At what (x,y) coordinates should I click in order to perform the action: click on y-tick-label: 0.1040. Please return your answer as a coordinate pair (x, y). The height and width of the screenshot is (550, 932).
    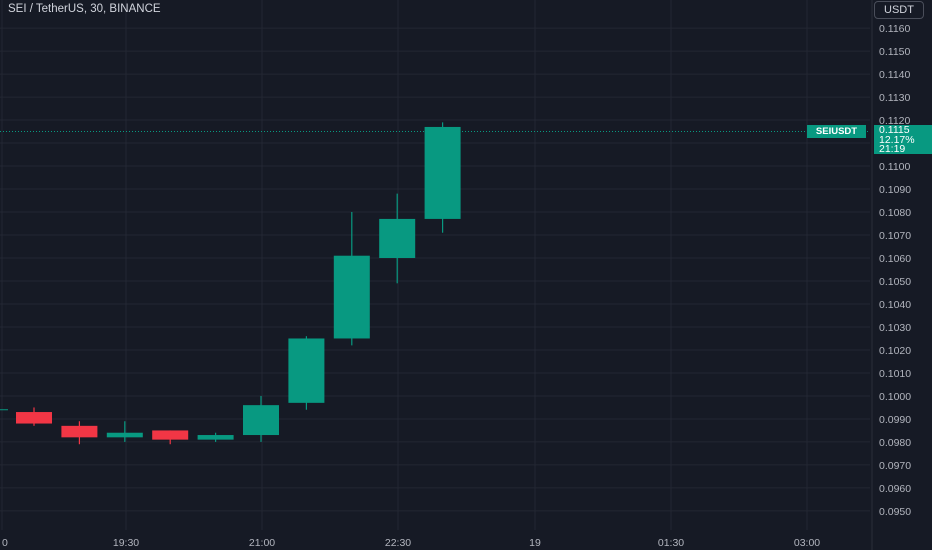
    Looking at the image, I should click on (895, 305).